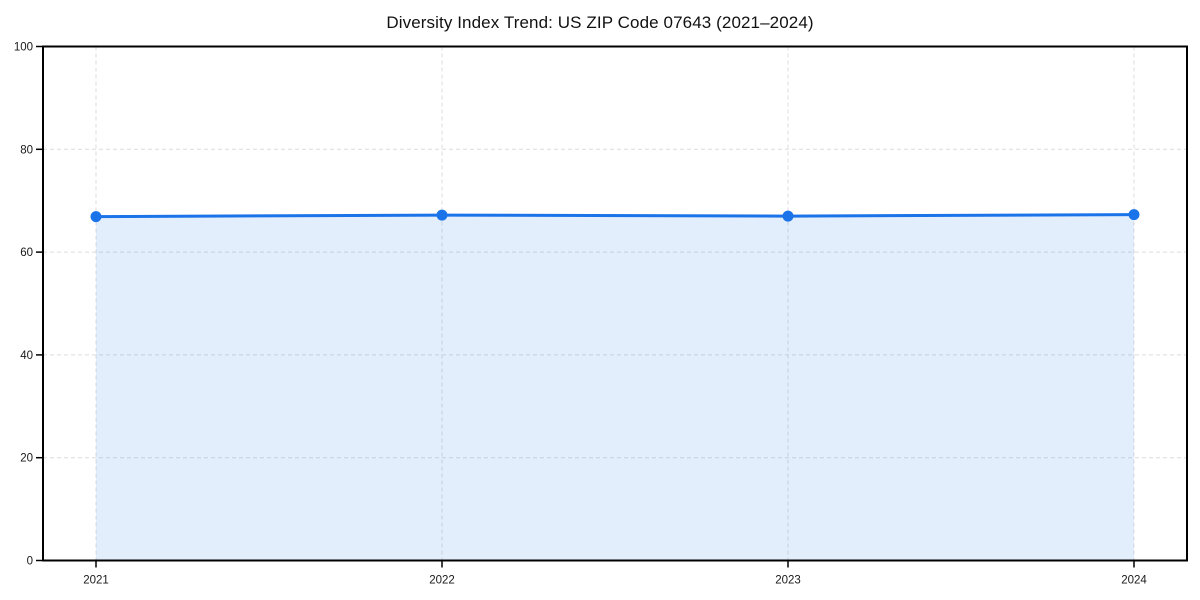 This screenshot has height=600, width=1200. What do you see at coordinates (26, 459) in the screenshot?
I see `y-tick-label: 20` at bounding box center [26, 459].